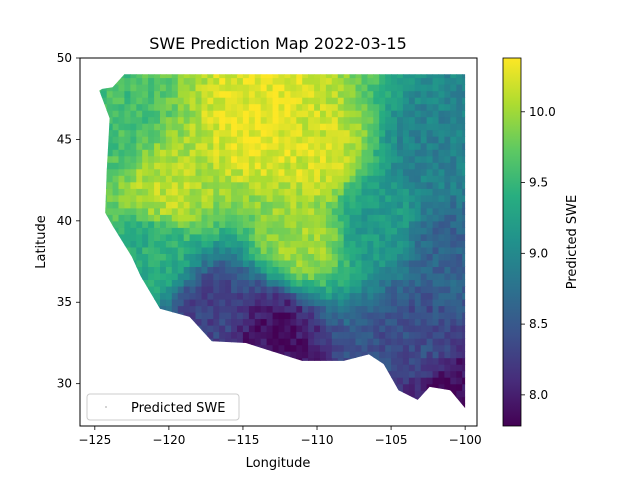 The height and width of the screenshot is (480, 640). What do you see at coordinates (64, 58) in the screenshot?
I see `y-tick-label: 50` at bounding box center [64, 58].